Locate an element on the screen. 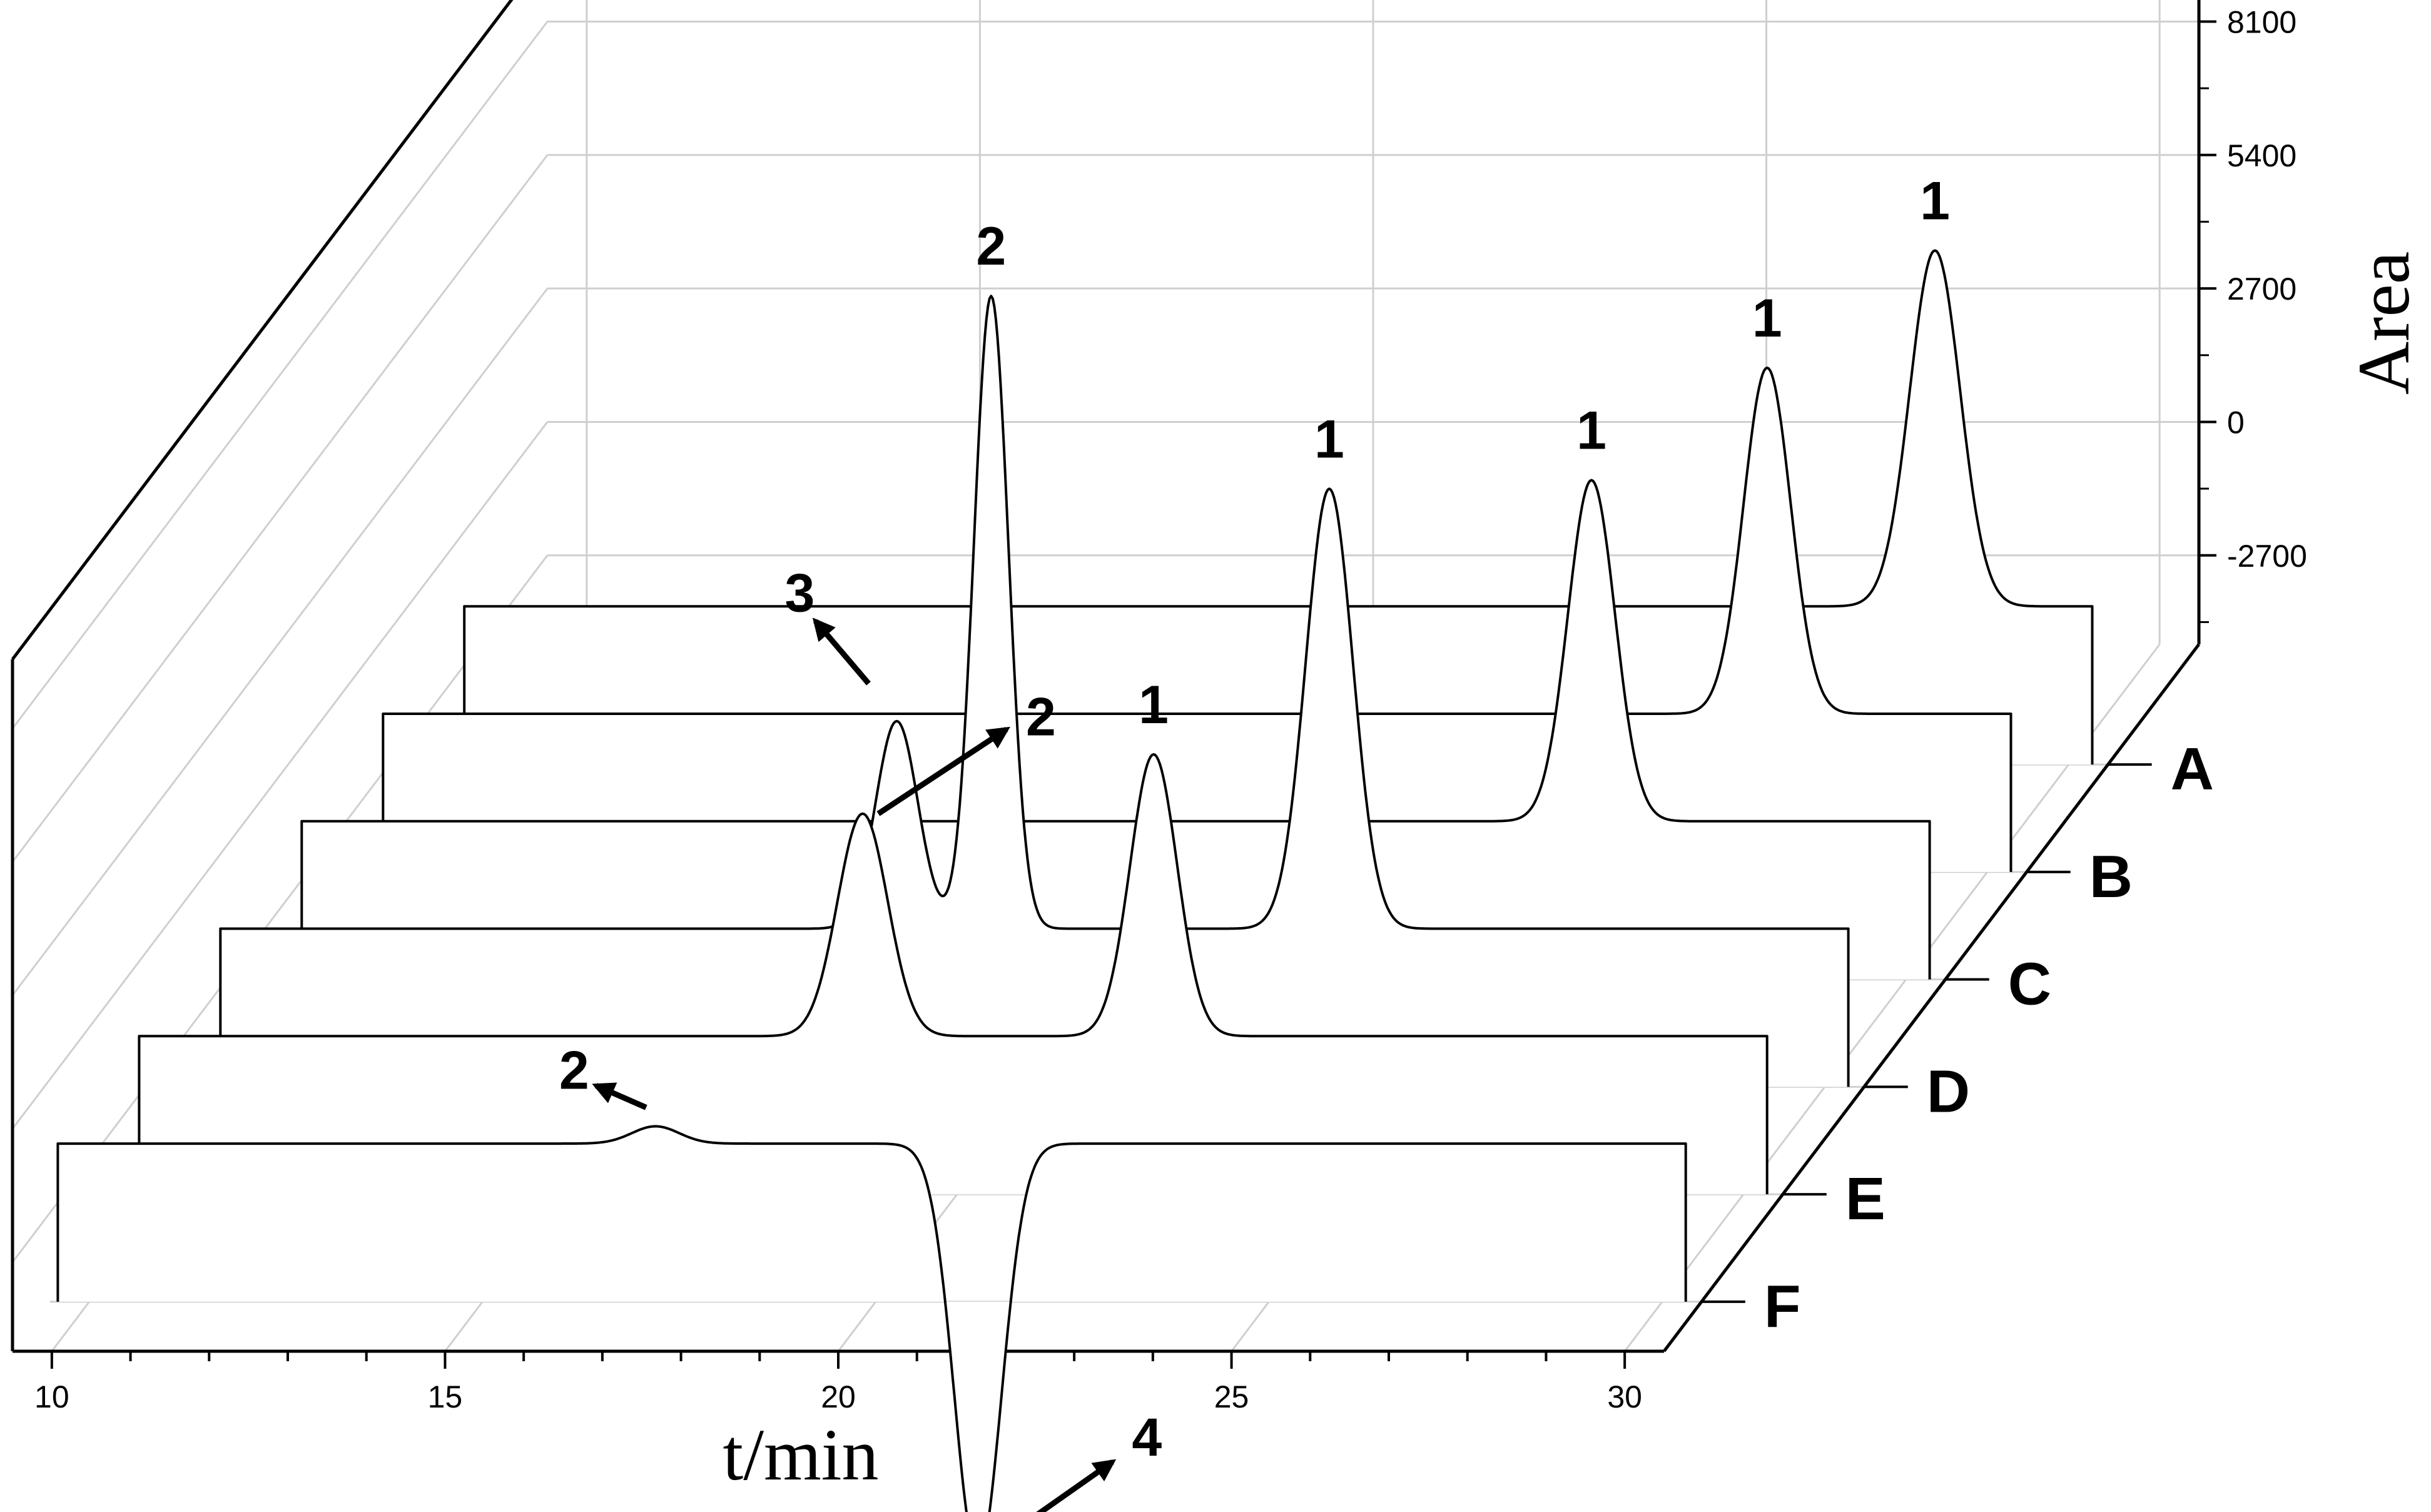  x-tick-label: 20 is located at coordinates (838, 1397).